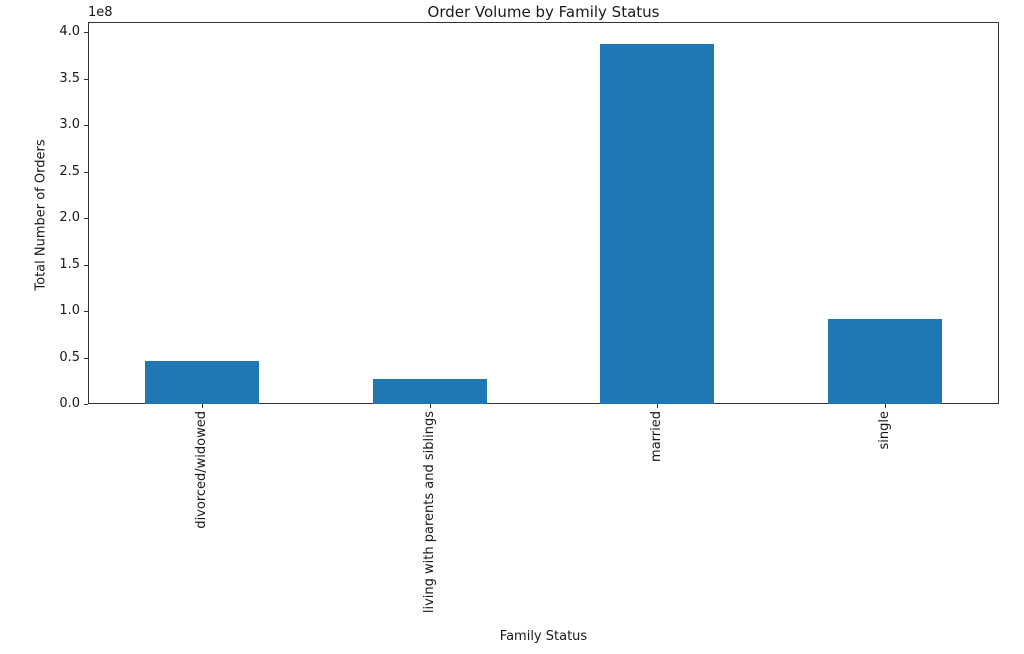 The width and height of the screenshot is (1024, 654). What do you see at coordinates (201, 470) in the screenshot?
I see `x-tick-label: divorced/widowed` at bounding box center [201, 470].